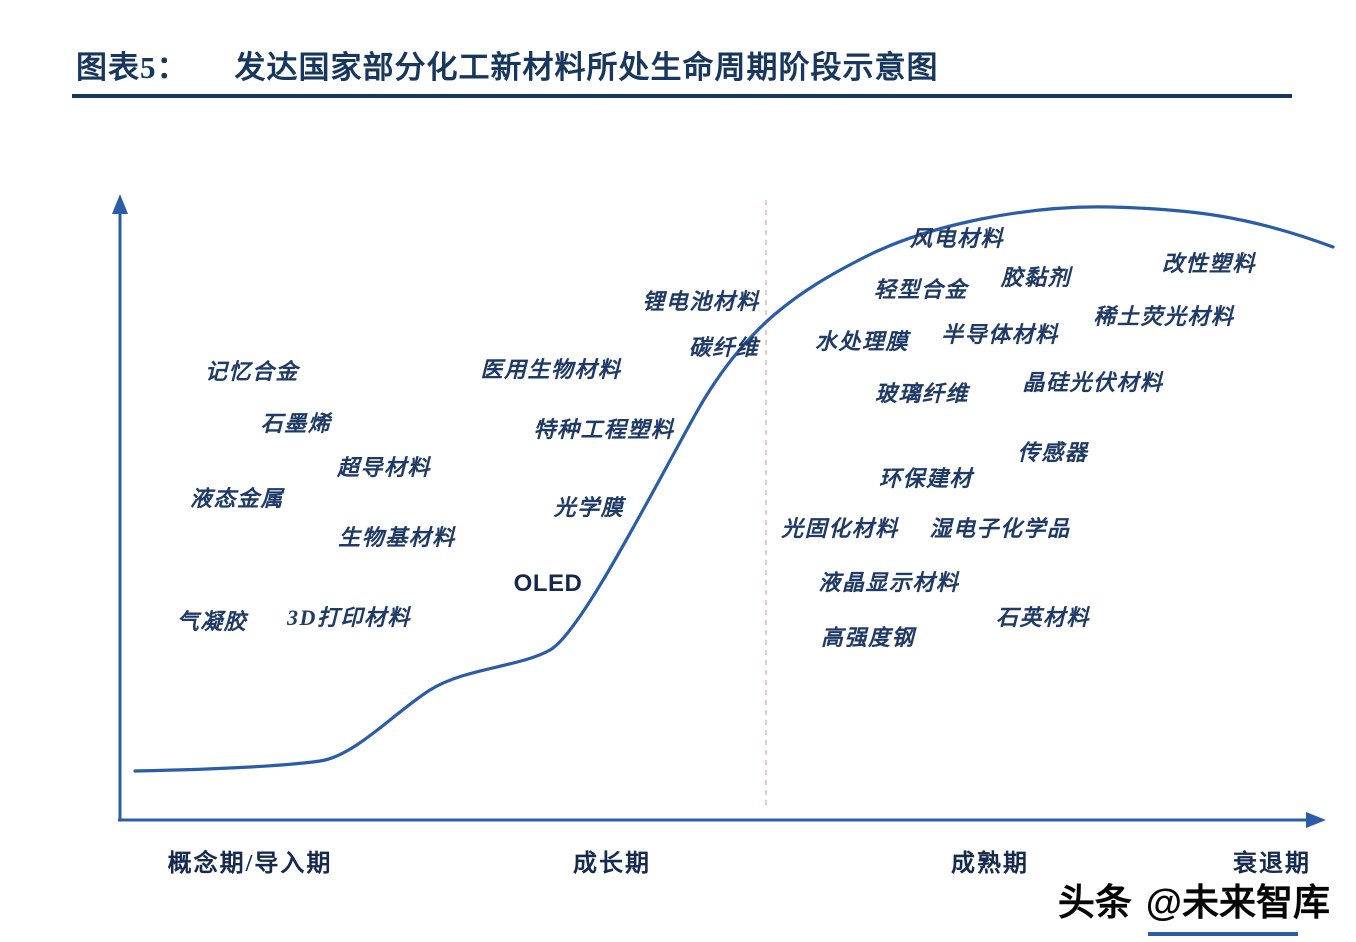 This screenshot has width=1356, height=942. What do you see at coordinates (957, 238) in the screenshot?
I see `material-label: 风电材料` at bounding box center [957, 238].